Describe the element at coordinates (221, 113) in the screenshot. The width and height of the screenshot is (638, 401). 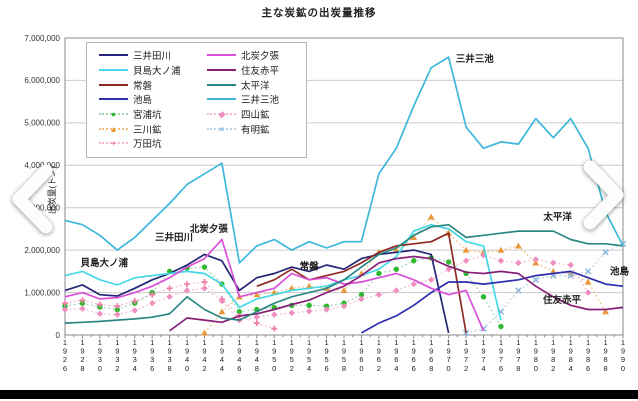
I see `legend-marker-diamond-icon: ◆` at that location.